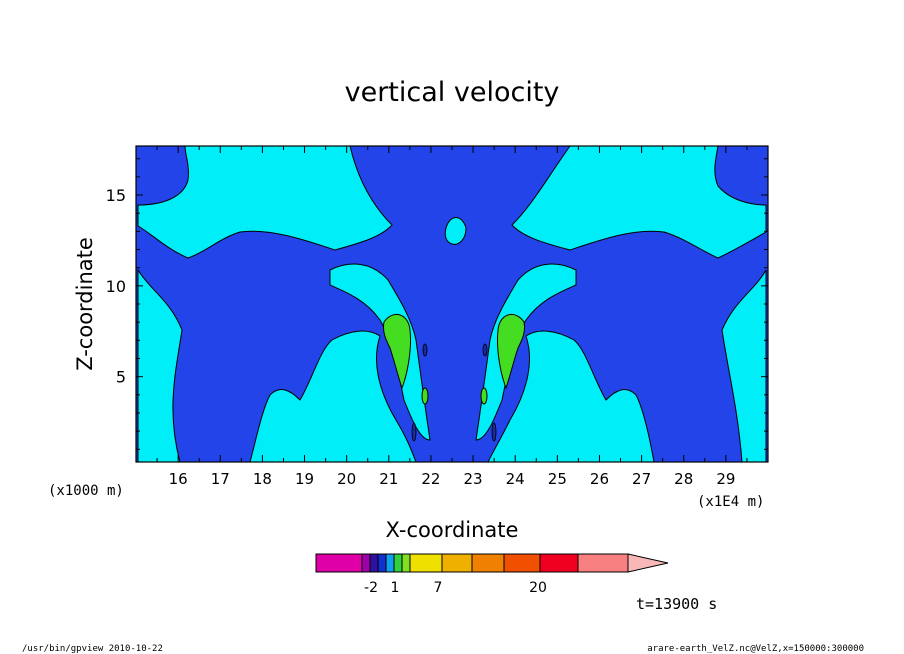 This screenshot has width=904, height=654. What do you see at coordinates (484, 396) in the screenshot?
I see `contour-region-green-small-right` at bounding box center [484, 396].